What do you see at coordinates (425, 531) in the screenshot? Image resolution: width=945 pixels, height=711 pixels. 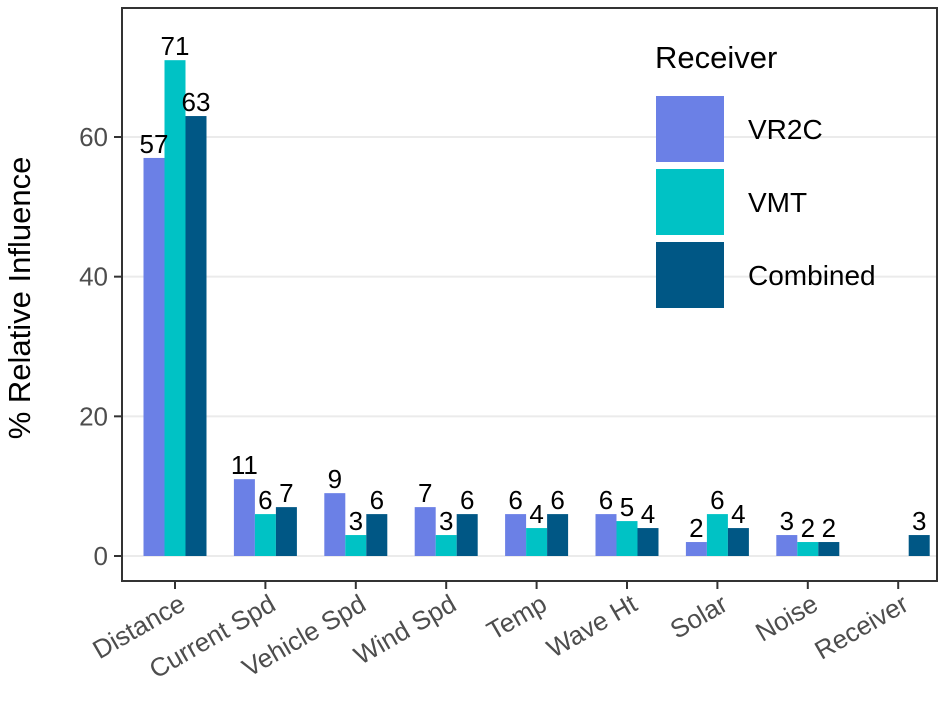 I see `bar-vr2c-wind-spd` at bounding box center [425, 531].